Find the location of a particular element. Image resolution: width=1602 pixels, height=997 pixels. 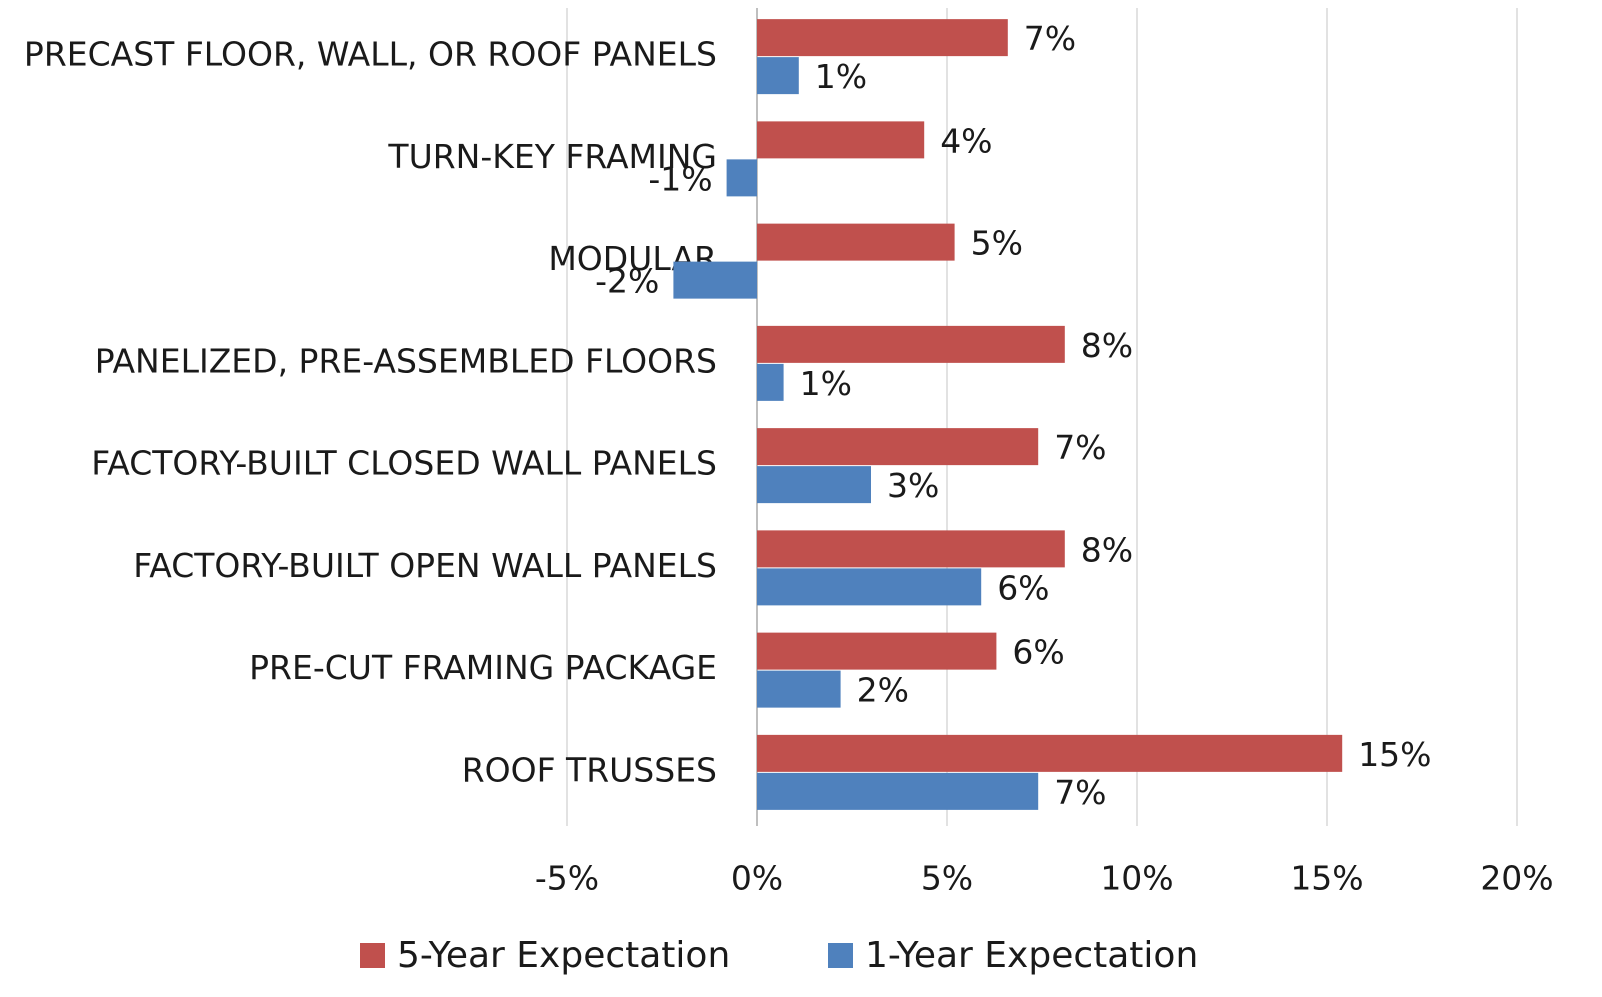

x-tick-label: 20% is located at coordinates (1516, 878).